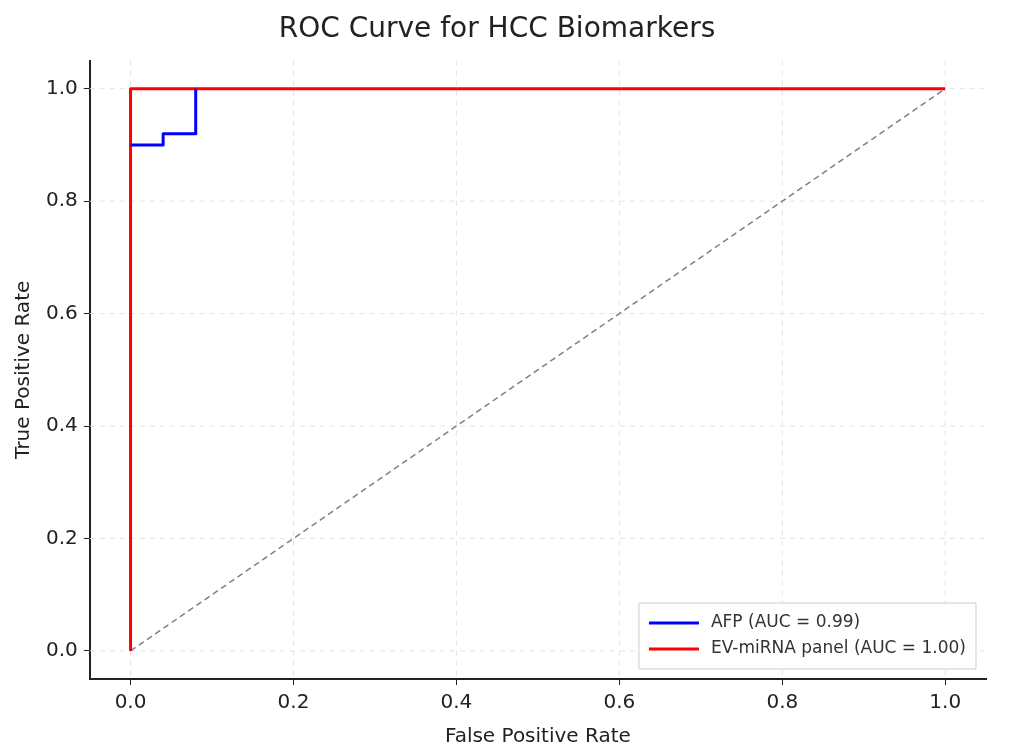  I want to click on x-tick-label: 0.2, so click(293, 701).